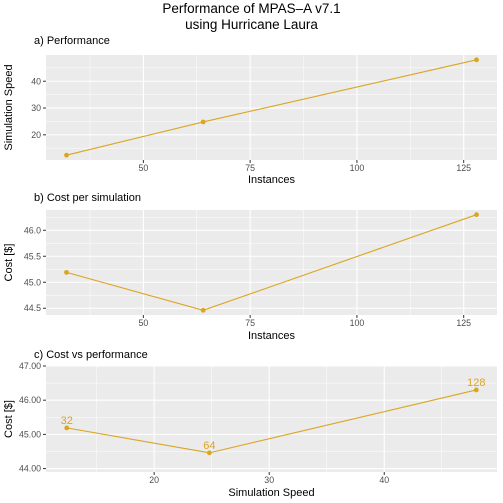  I want to click on y-tick-label: 30, so click(36, 108).